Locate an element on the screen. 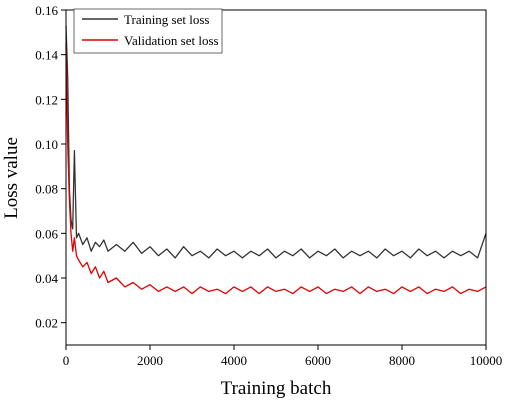 This screenshot has width=505, height=401. x-tick-label: 2000 is located at coordinates (150, 360).